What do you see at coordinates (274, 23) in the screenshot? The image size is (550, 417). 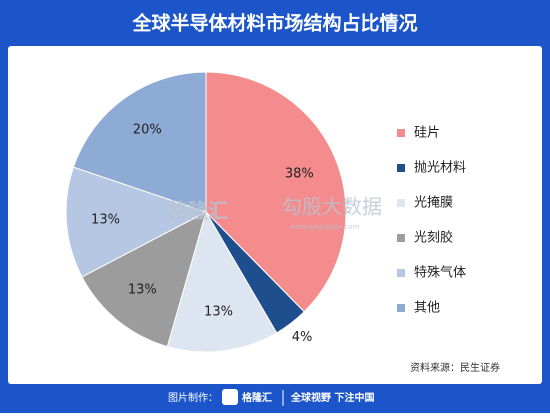 I see `chart-title: 全球半导体材料市场结构占比情况` at bounding box center [274, 23].